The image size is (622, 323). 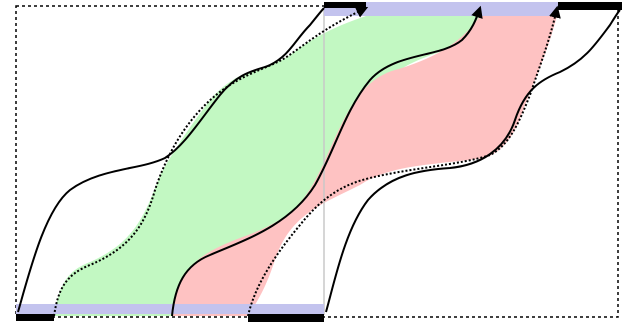 I want to click on top-band-right-black, so click(x=590, y=6).